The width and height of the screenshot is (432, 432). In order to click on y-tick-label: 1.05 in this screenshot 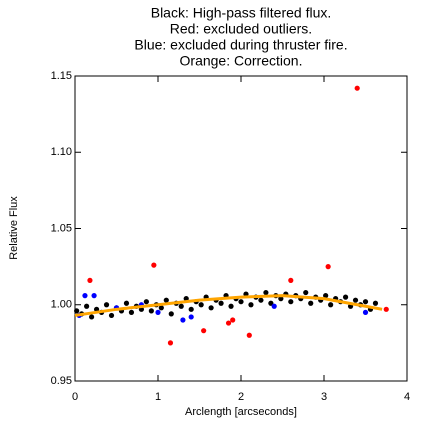, I will do `click(61, 228)`.